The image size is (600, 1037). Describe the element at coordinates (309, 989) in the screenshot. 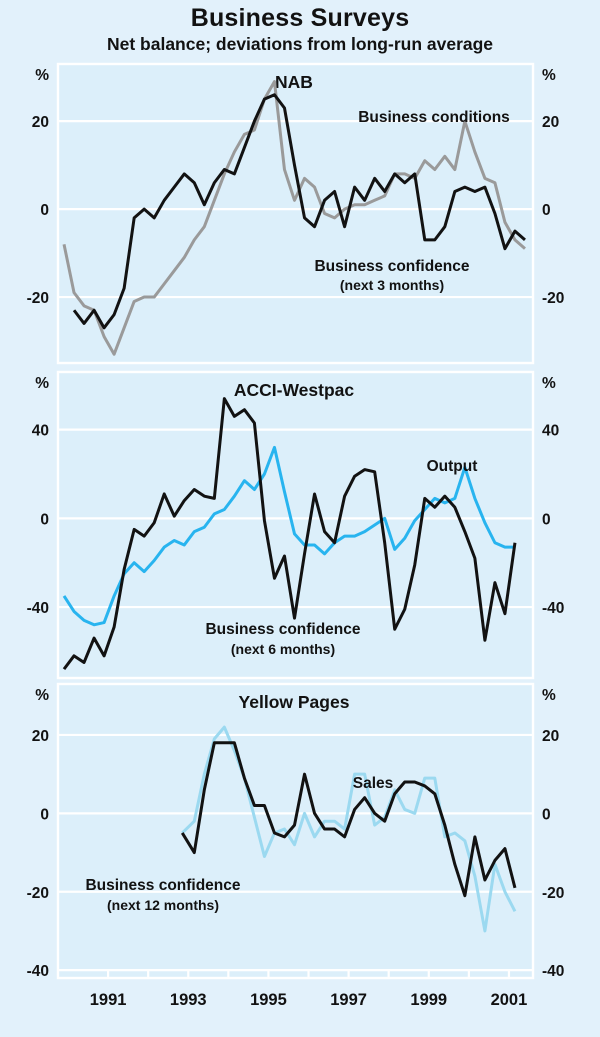

I see `x-axis: 1991 1993 1995 1997 1999 2001` at that location.